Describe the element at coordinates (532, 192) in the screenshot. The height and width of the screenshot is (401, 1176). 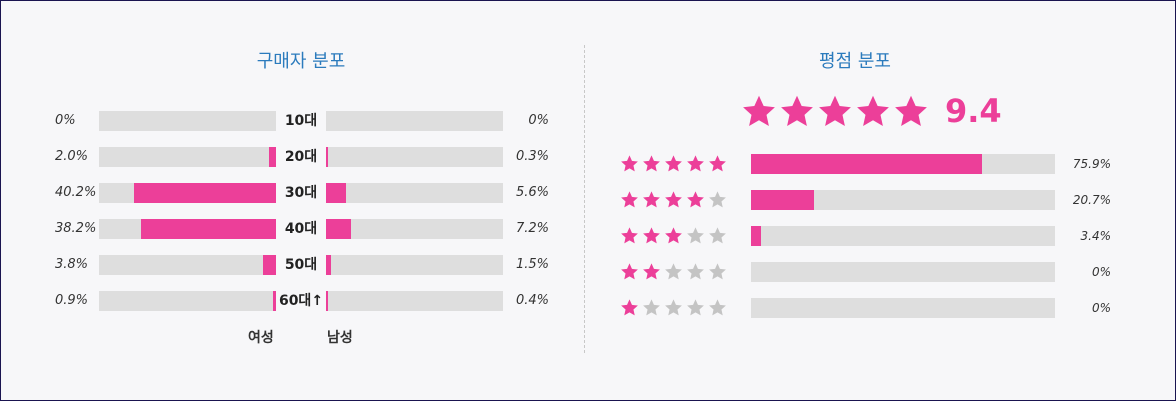
I see `male-percent: 5.6%` at that location.